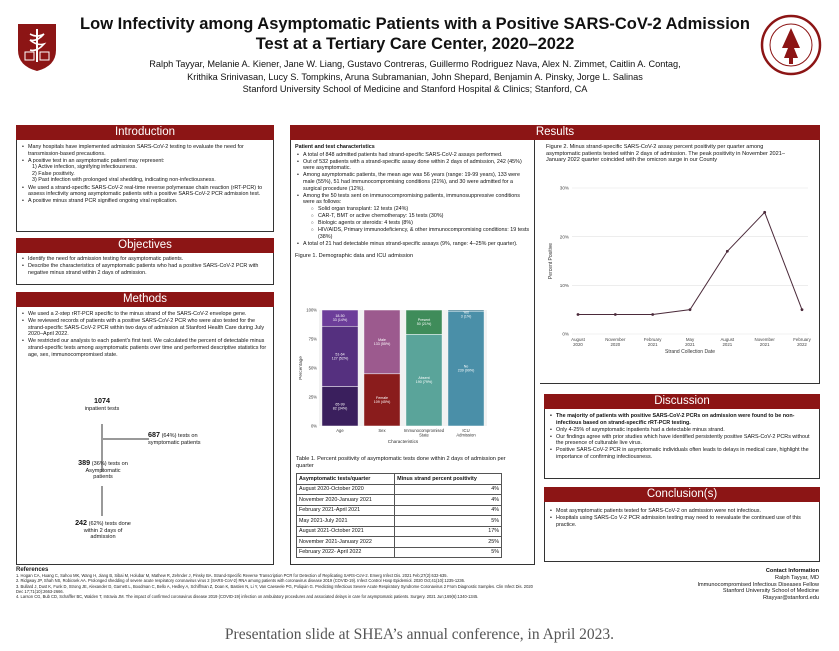  What do you see at coordinates (345, 521) in the screenshot?
I see `table-cell: May 2021-July 2021` at bounding box center [345, 521].